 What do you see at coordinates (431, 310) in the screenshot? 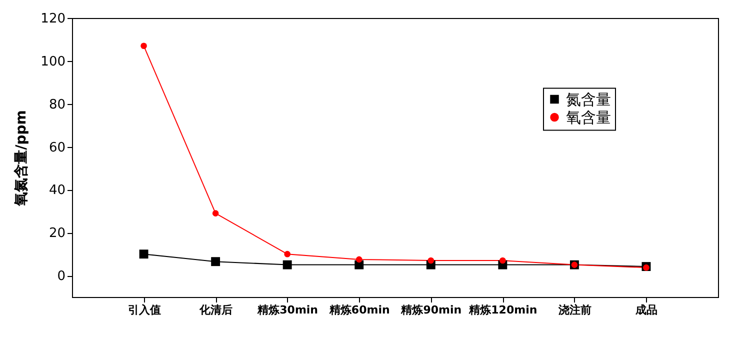
I see `x-tick-label: 精炼90min` at bounding box center [431, 310].